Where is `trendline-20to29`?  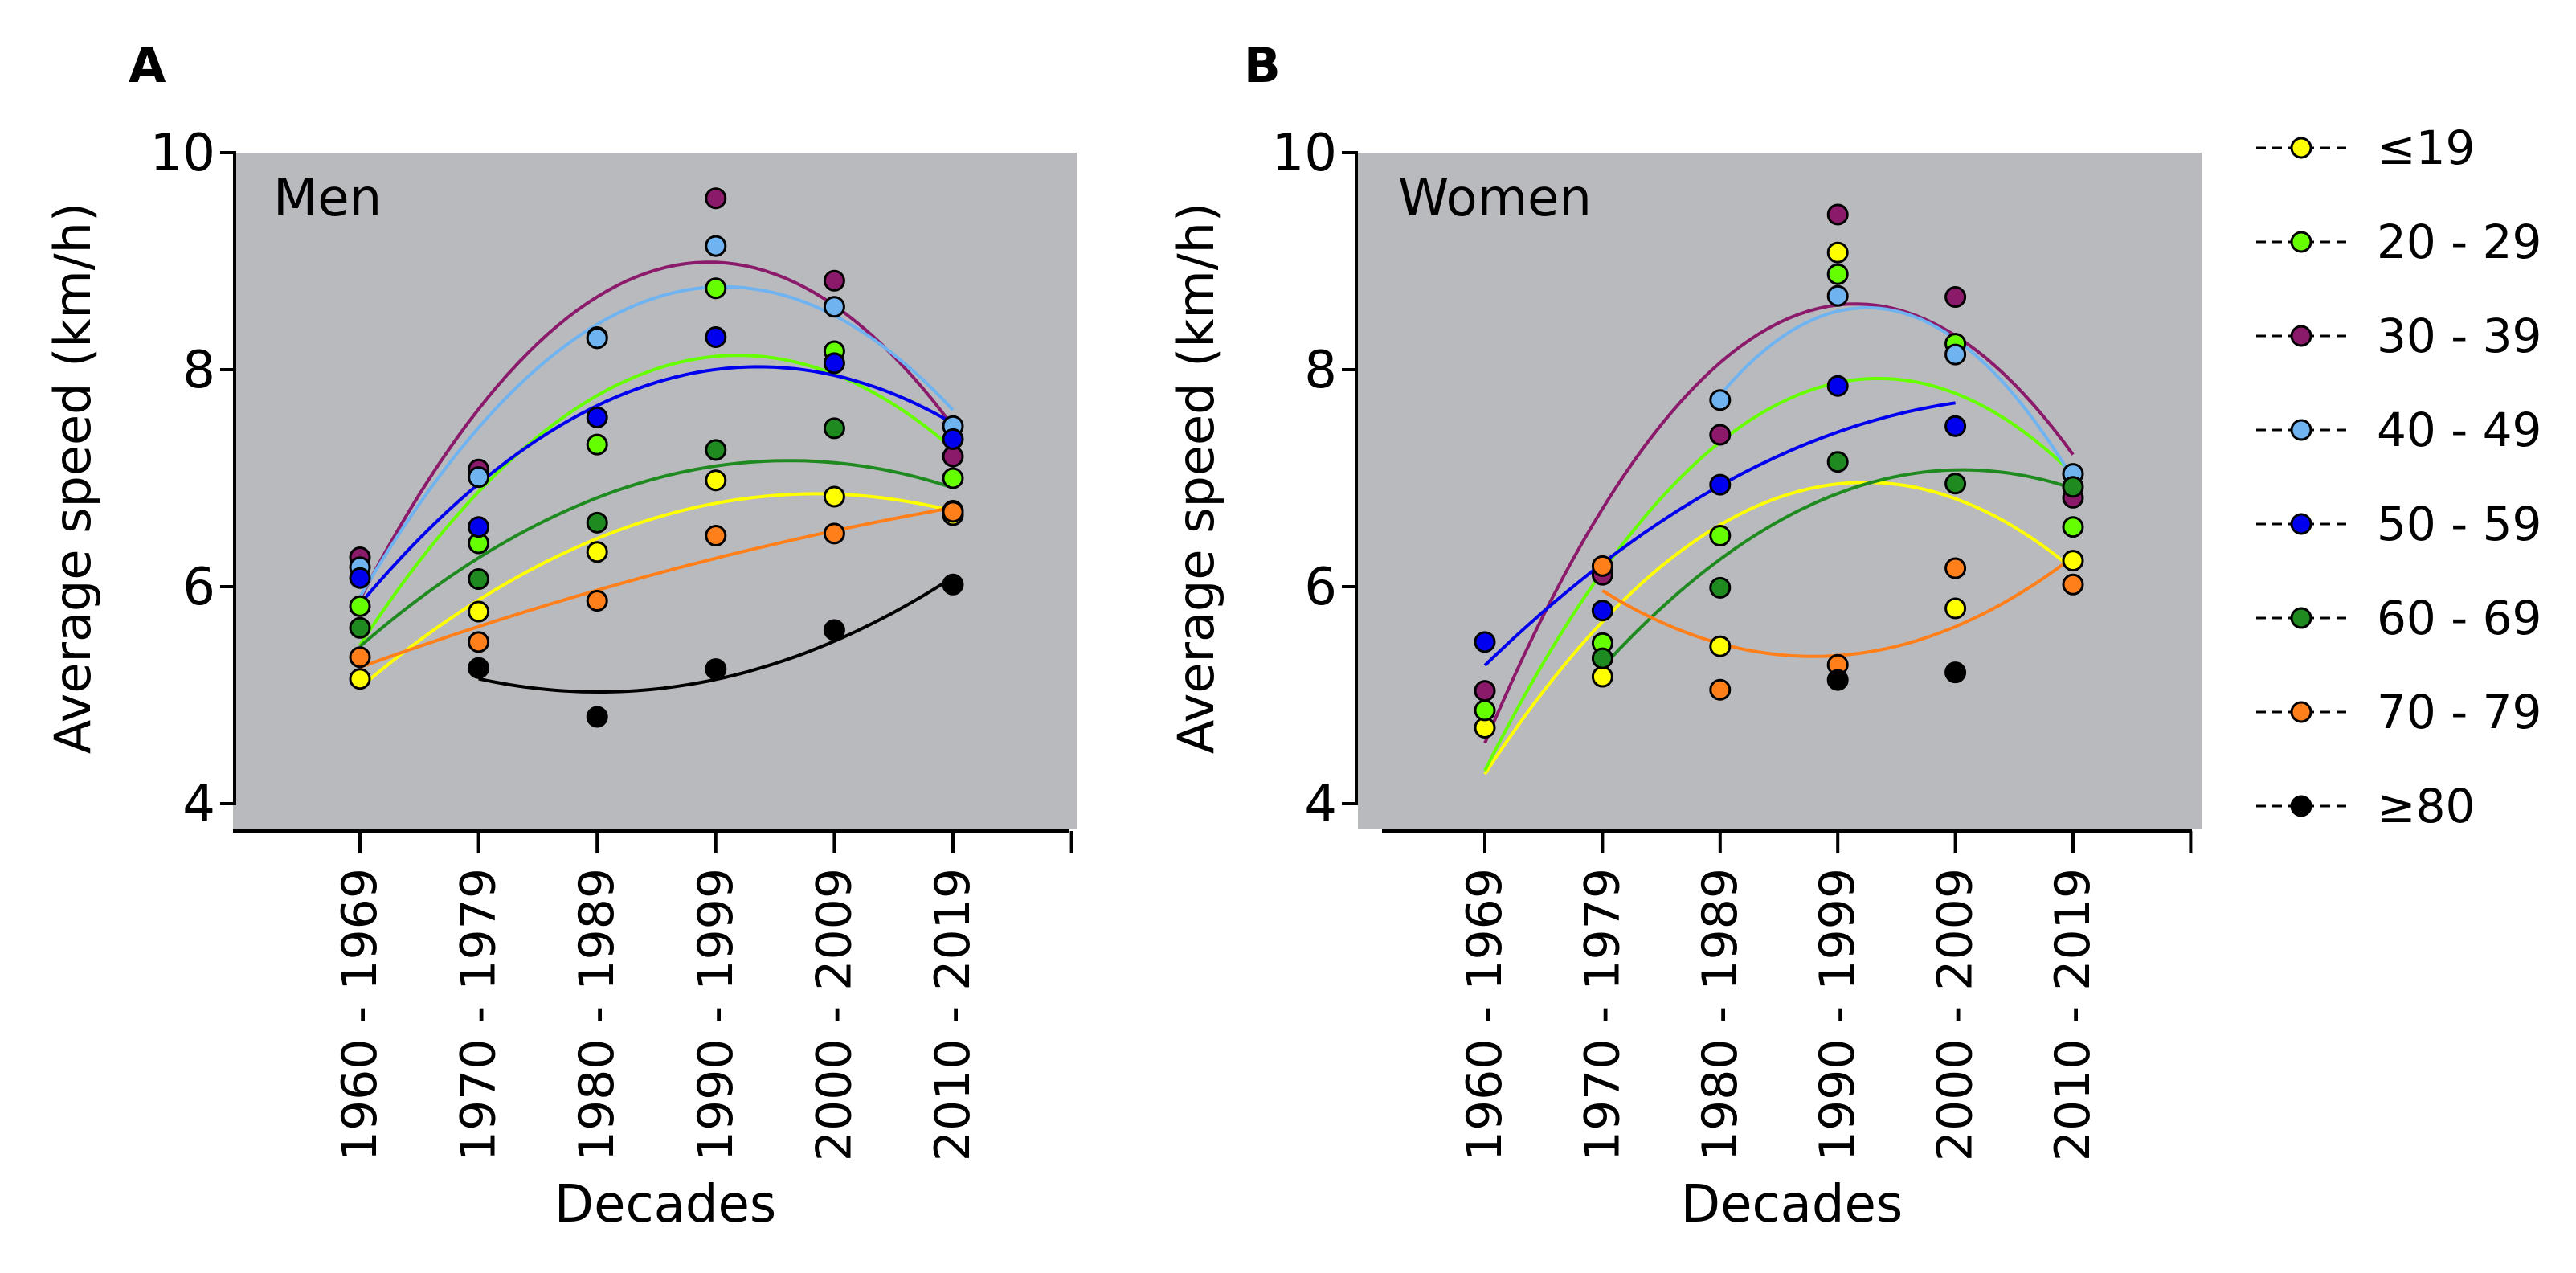 trendline-20to29 is located at coordinates (1779, 574).